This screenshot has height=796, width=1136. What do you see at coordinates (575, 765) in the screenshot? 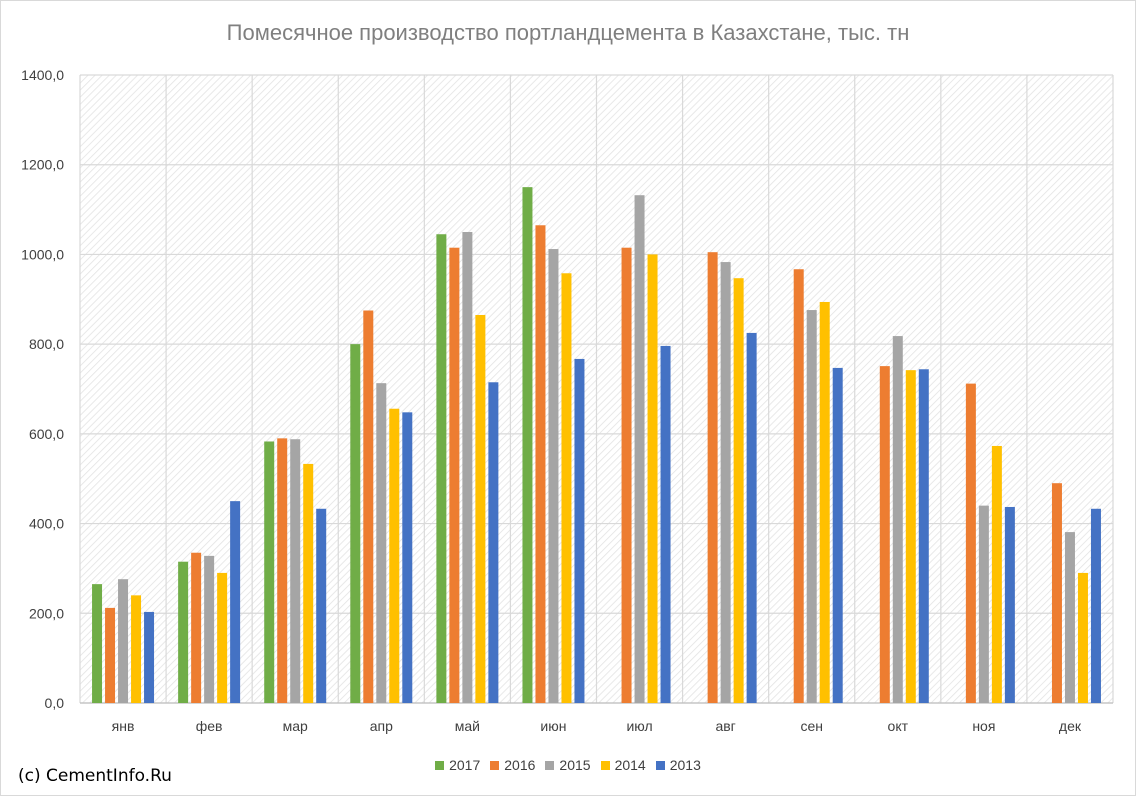
I see `legend-label: 2015` at bounding box center [575, 765].